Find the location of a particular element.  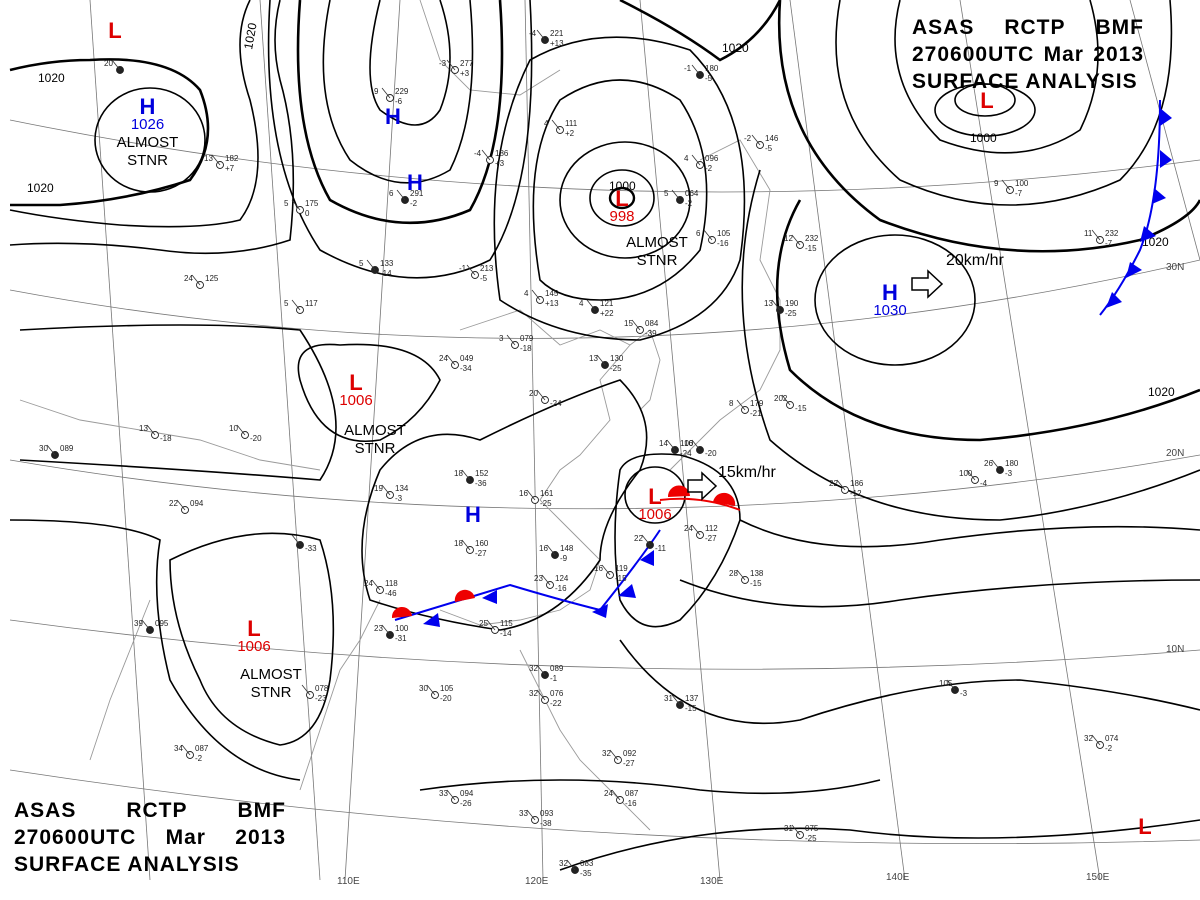

station-plot: 5 064-2 is located at coordinates (681, 198).